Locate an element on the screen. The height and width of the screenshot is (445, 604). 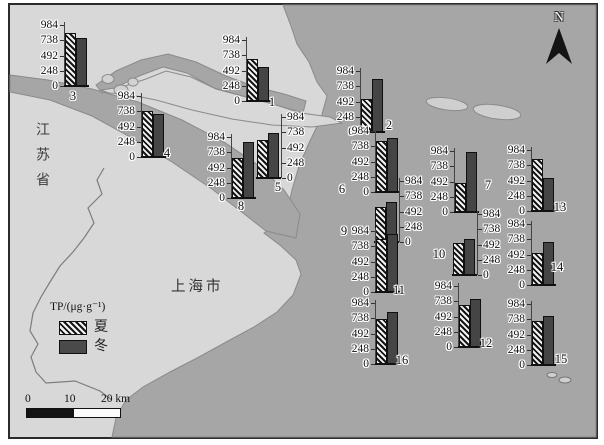
winter-label: 冬 is located at coordinates (101, 346).